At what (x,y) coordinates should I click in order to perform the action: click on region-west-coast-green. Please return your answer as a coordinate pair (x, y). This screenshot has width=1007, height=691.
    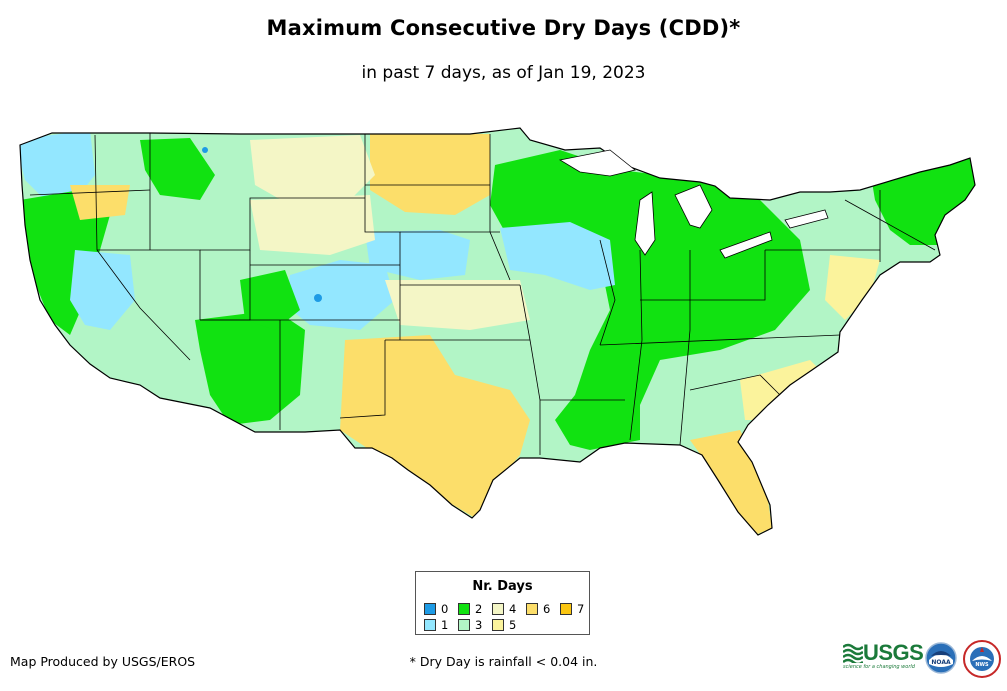
    Looking at the image, I should click on (65, 262).